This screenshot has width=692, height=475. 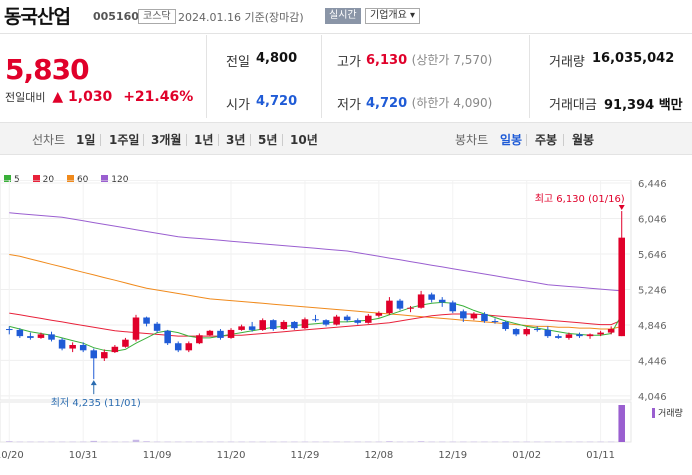 I want to click on price-summary: 5,830 전일대비 ▲ 1,030 +21.46%, so click(x=103, y=76).